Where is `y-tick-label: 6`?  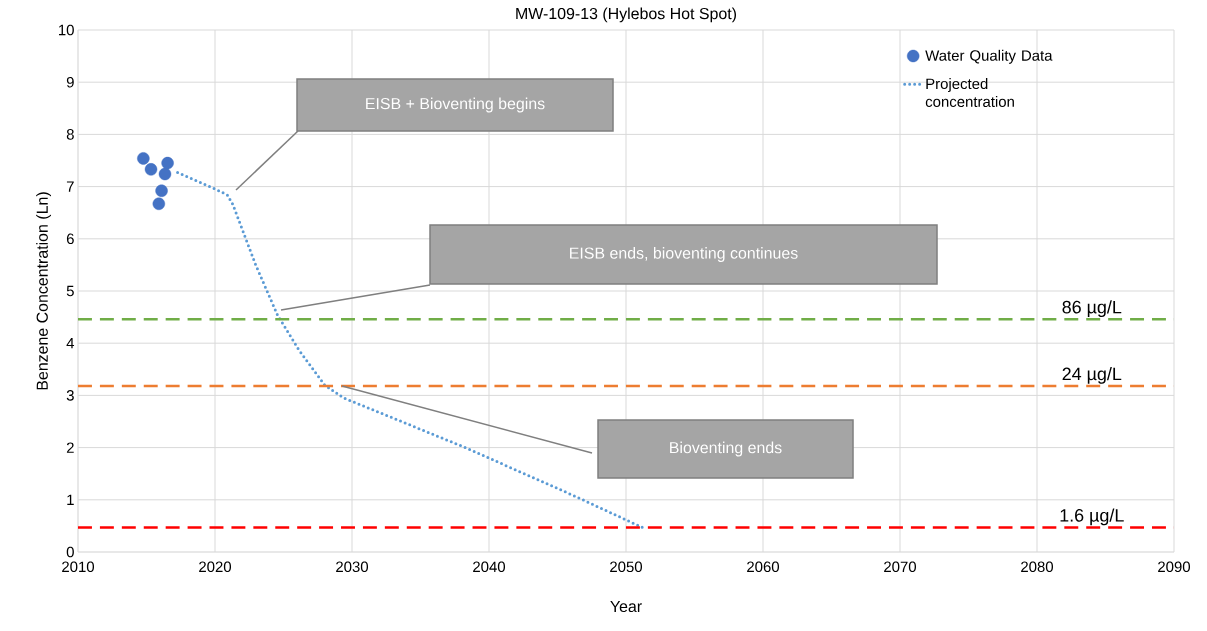 y-tick-label: 6 is located at coordinates (70, 239).